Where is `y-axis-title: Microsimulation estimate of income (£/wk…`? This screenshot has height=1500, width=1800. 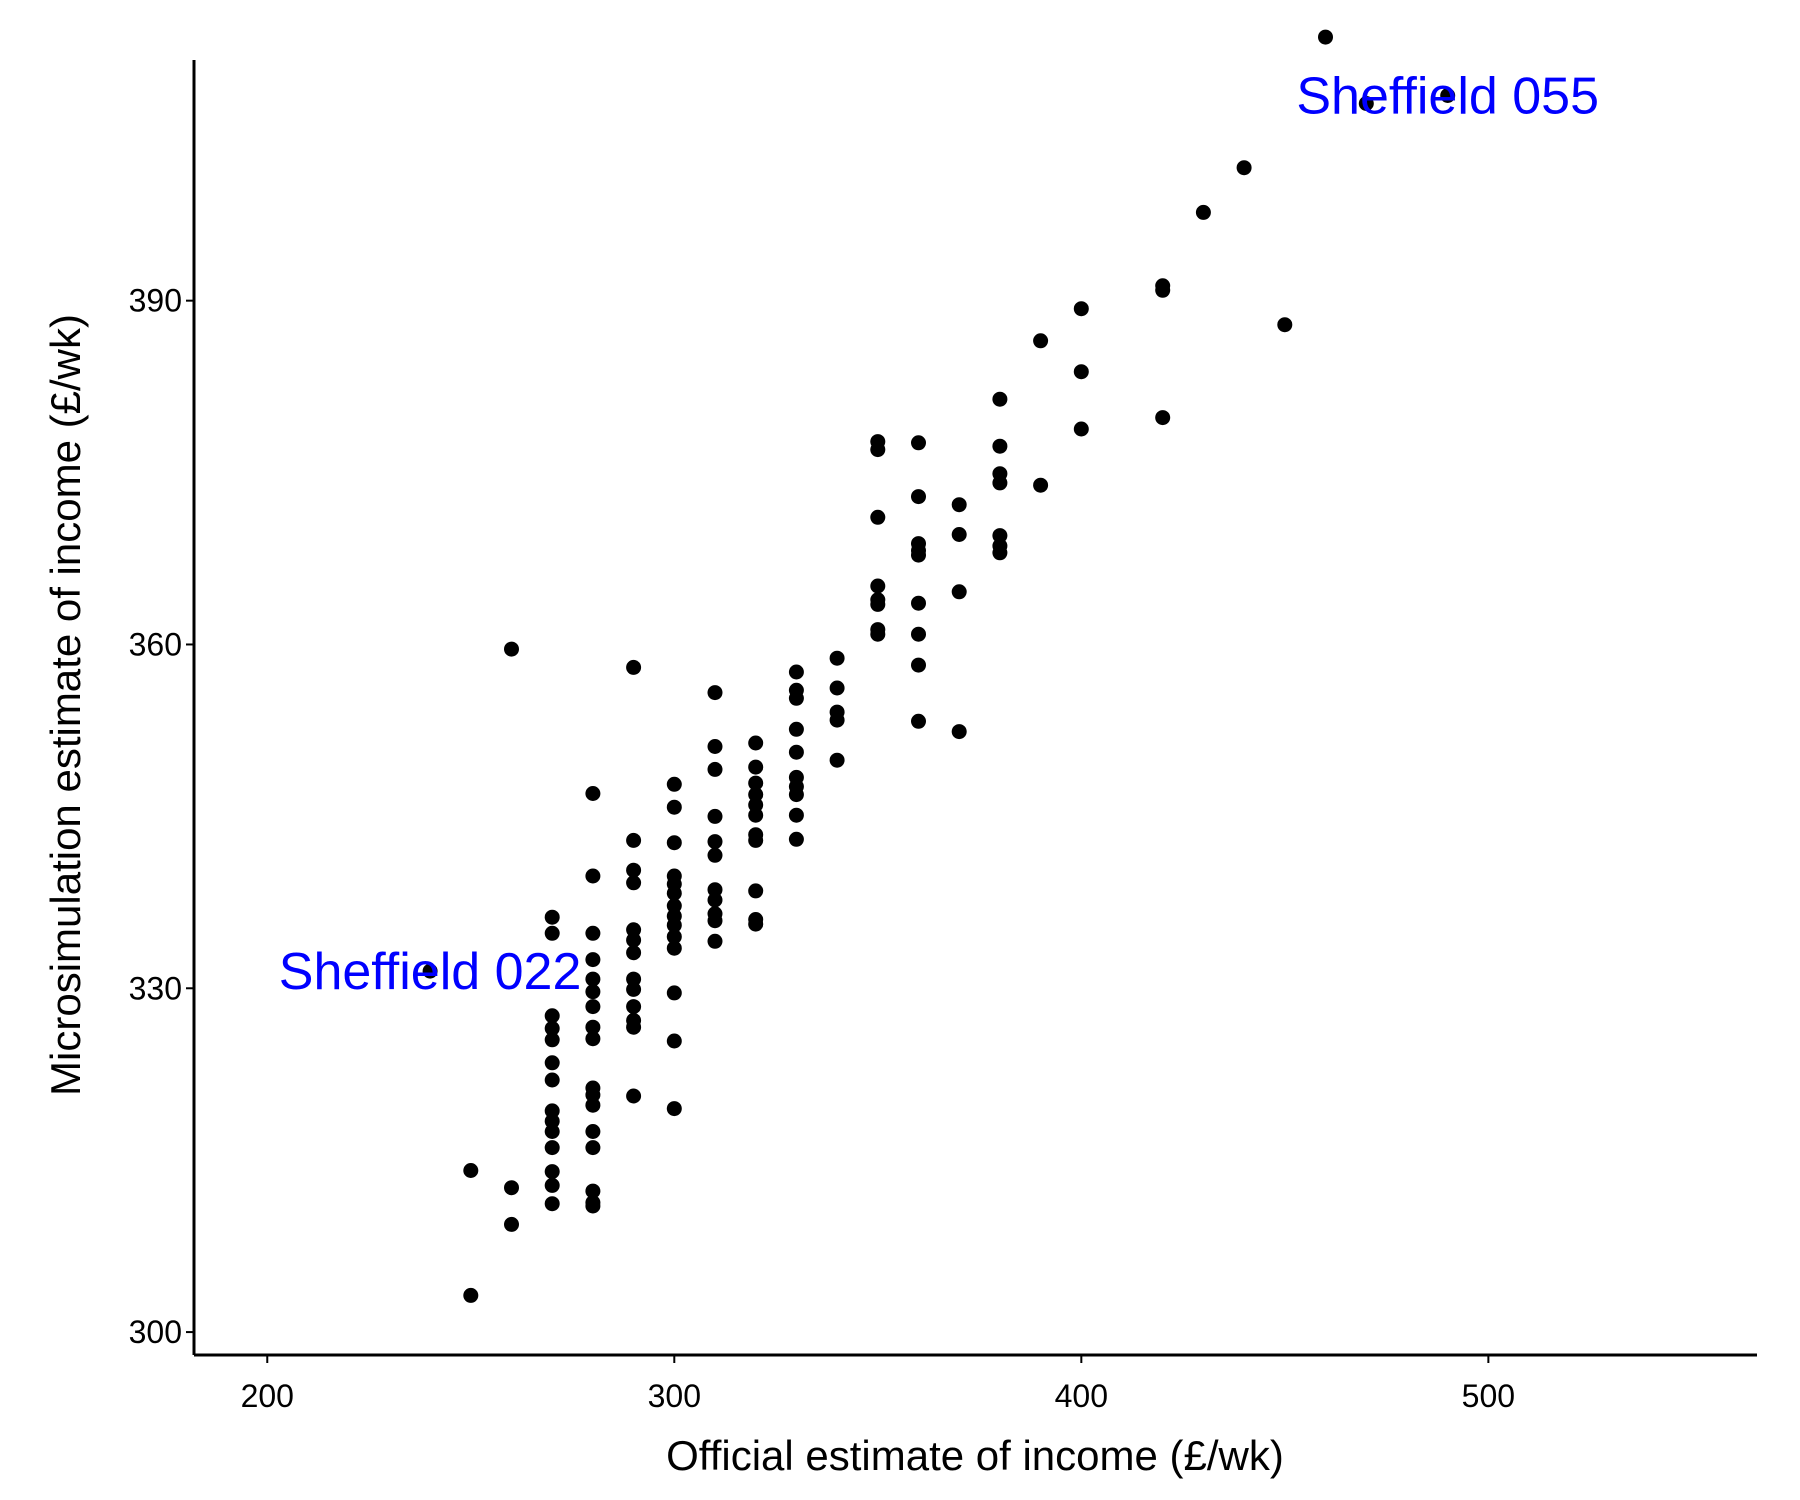 y-axis-title: Microsimulation estimate of income (£/wk… is located at coordinates (65, 705).